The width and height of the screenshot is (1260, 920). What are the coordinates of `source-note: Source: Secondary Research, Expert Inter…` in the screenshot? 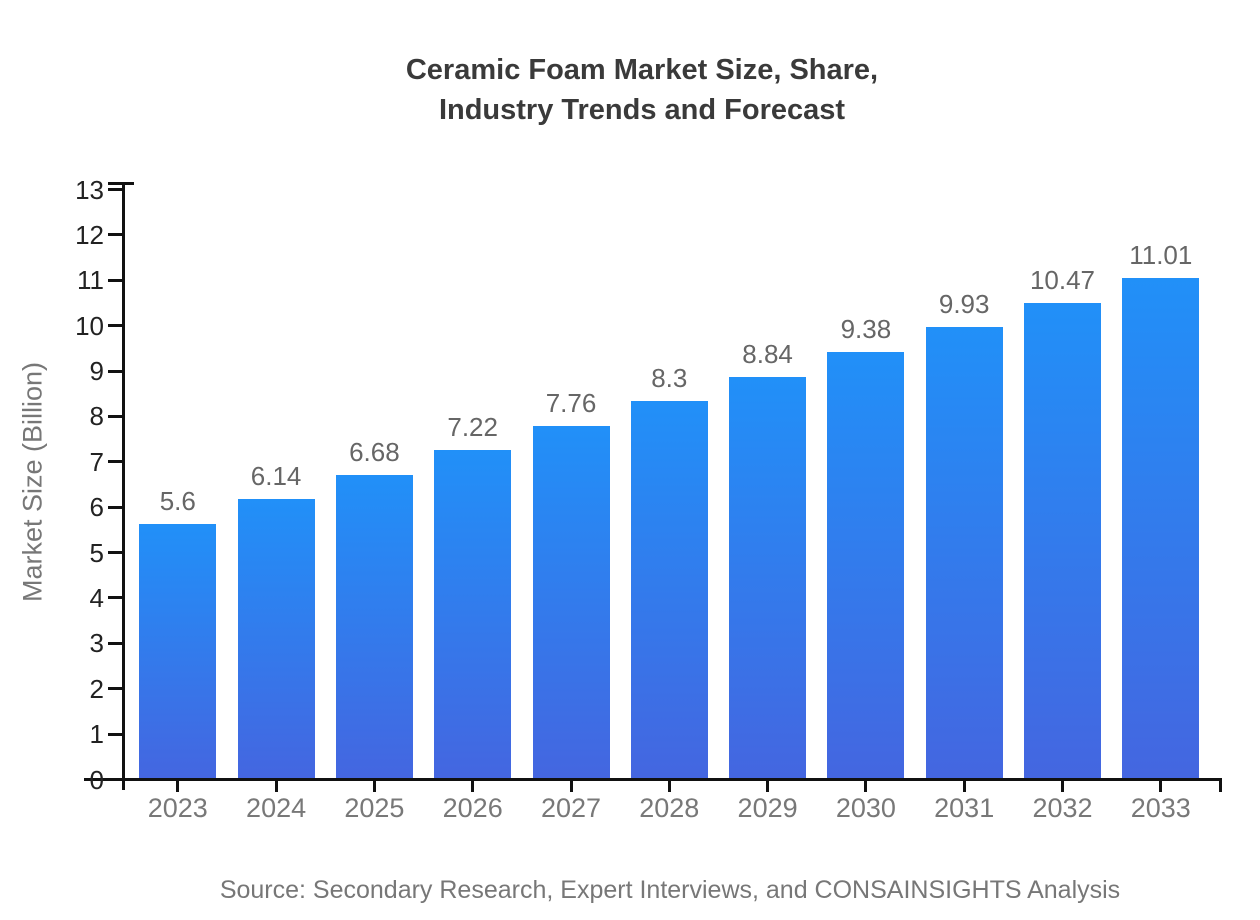 It's located at (670, 890).